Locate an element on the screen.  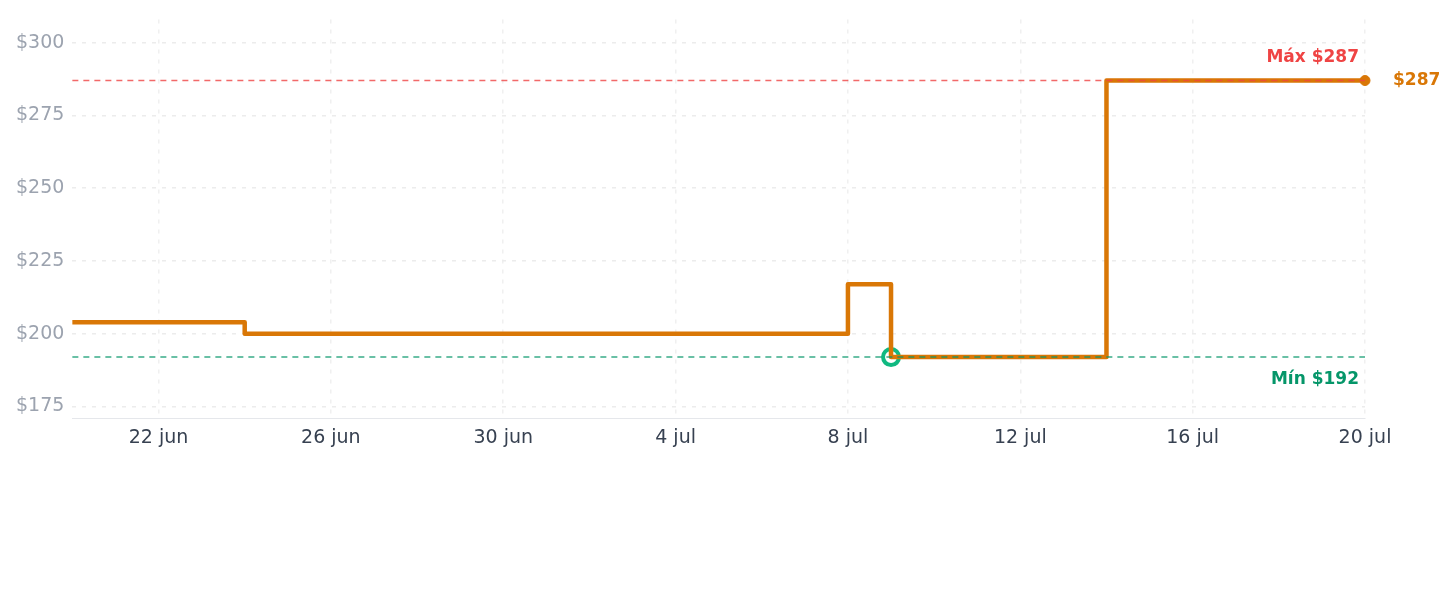
ref-line-label: Máx $287 is located at coordinates (1312, 55).